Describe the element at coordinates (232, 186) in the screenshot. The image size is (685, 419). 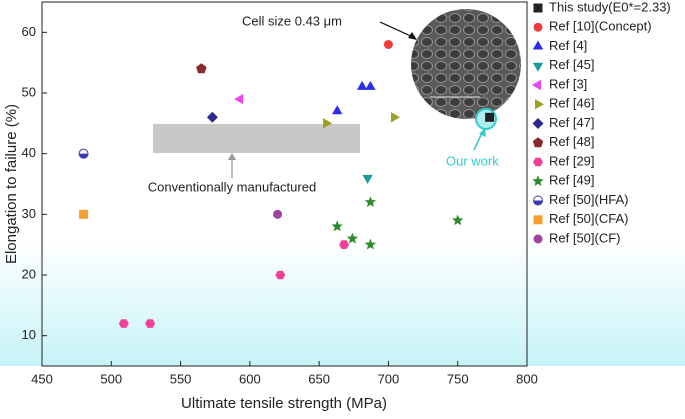
I see `annotation: Conventionally manufactured` at that location.